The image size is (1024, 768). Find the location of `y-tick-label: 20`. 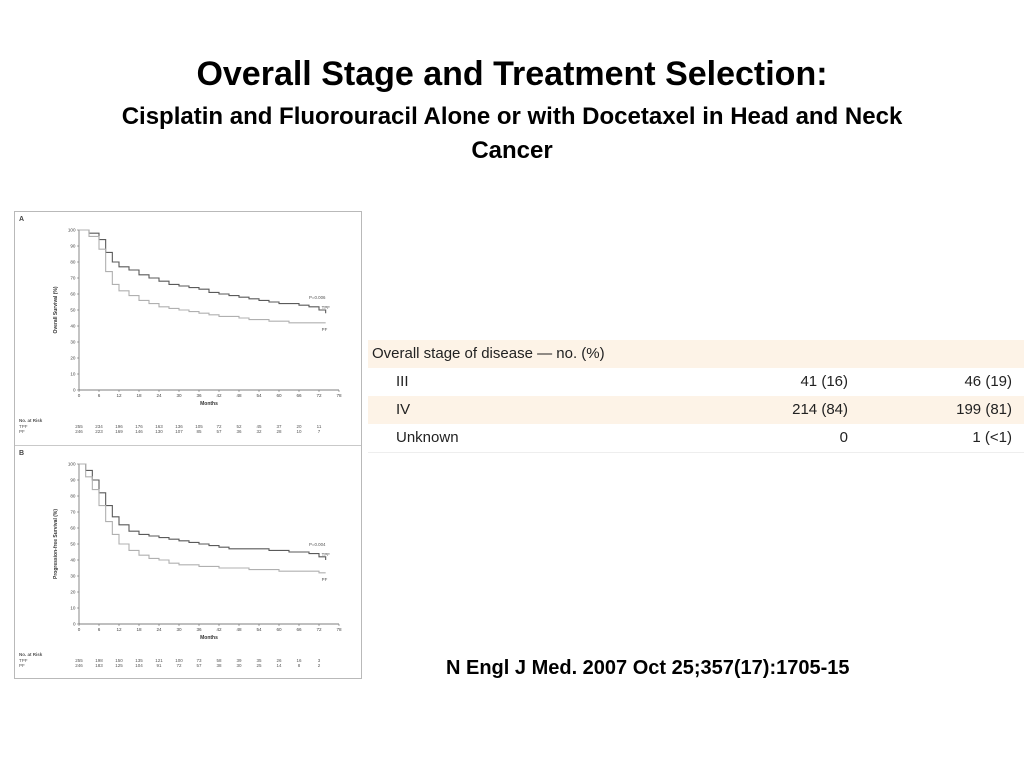

y-tick-label: 20 is located at coordinates (73, 358).